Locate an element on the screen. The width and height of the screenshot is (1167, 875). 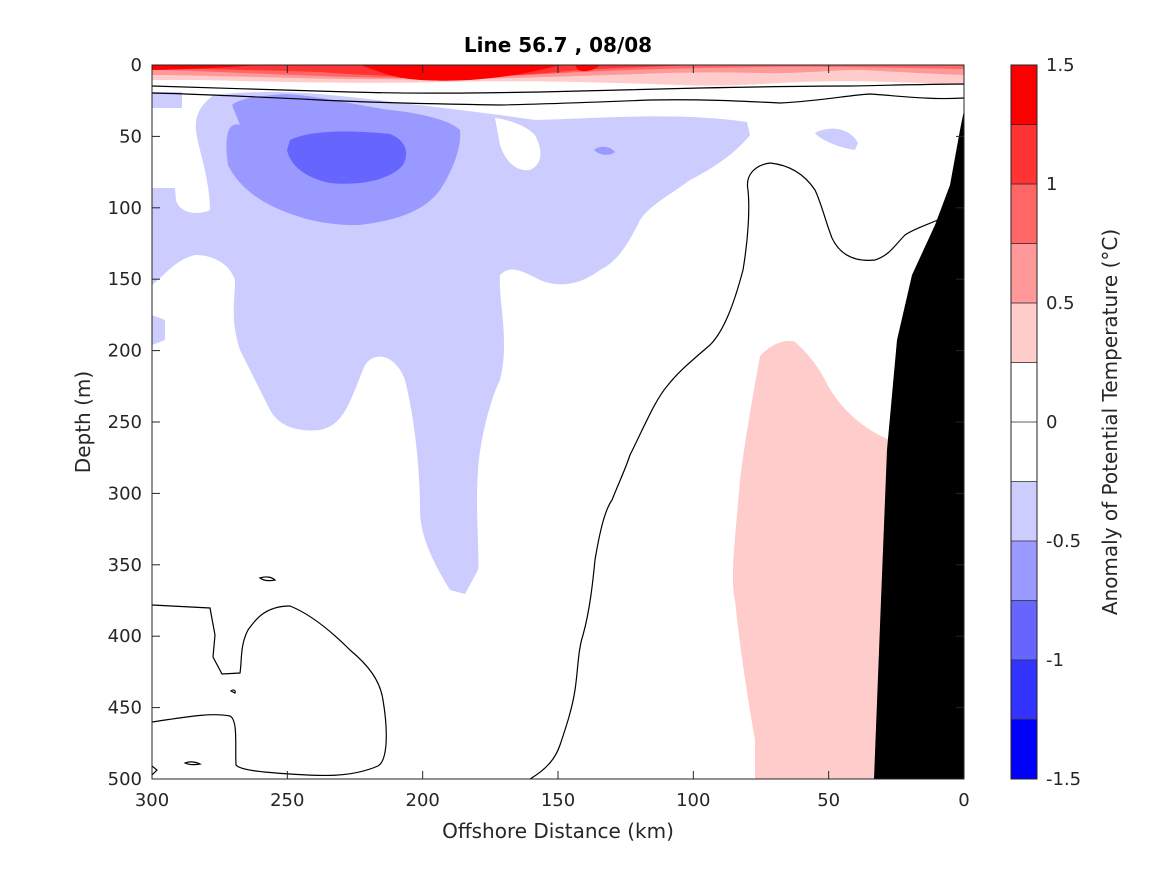
x-tick-label: 50 is located at coordinates (828, 800).